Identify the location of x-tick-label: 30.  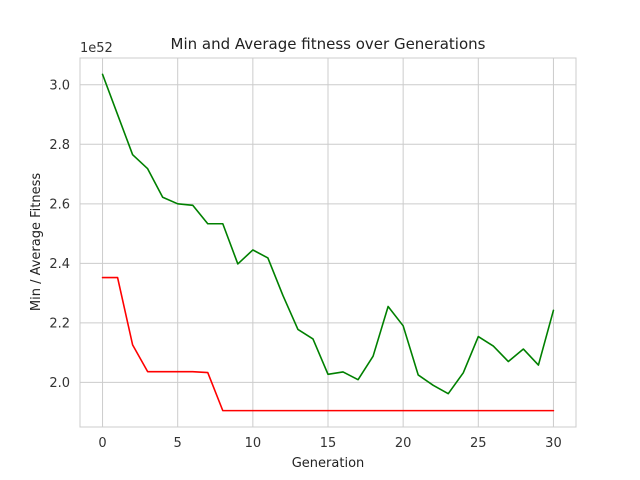
(553, 443).